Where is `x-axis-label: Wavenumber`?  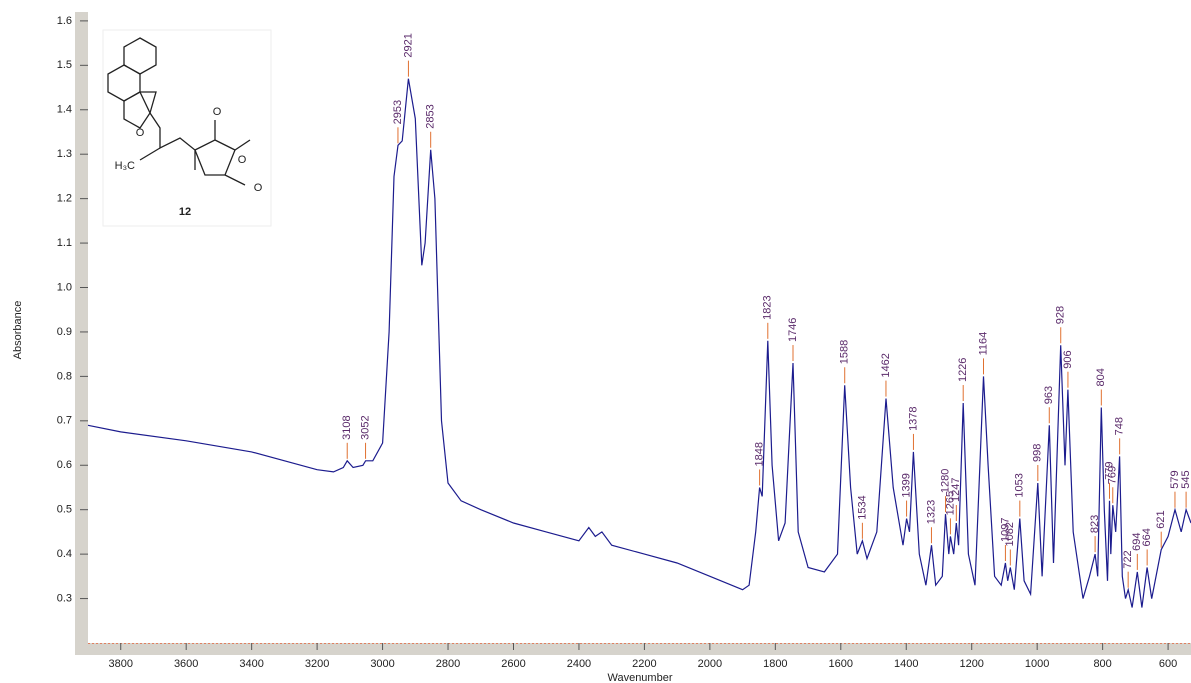
x-axis-label: Wavenumber is located at coordinates (639, 677).